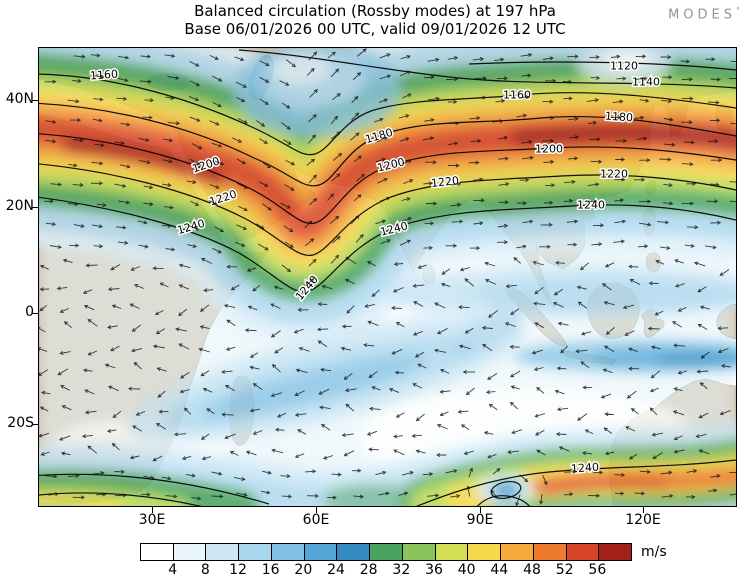 This screenshot has height=574, width=750. Describe the element at coordinates (624, 66) in the screenshot. I see `contour-label: 1120` at that location.